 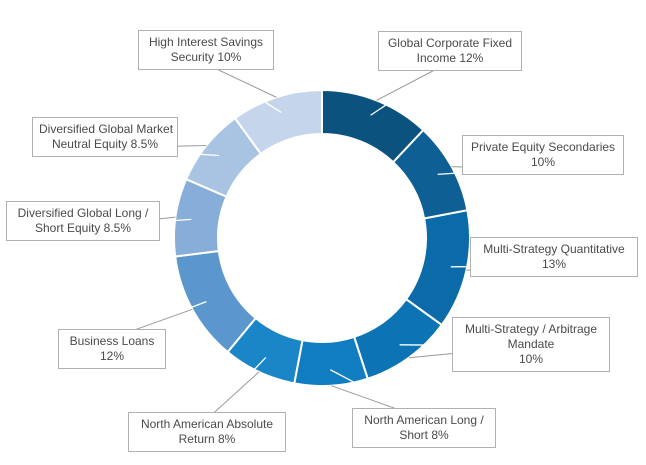 I want to click on slice-label-line: Return 8%, so click(x=207, y=439).